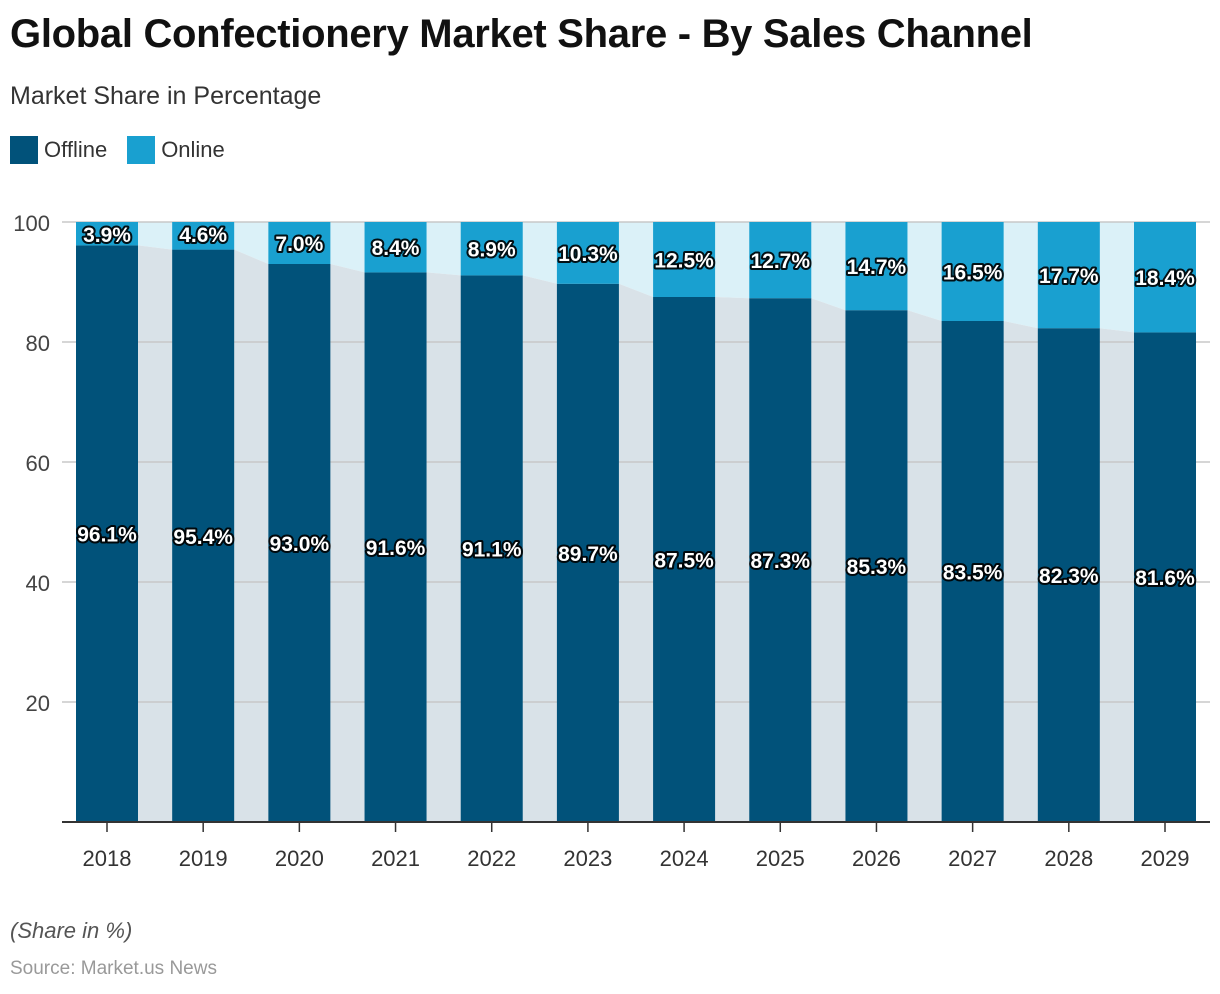 This screenshot has height=994, width=1220. I want to click on y-tick-label: 80, so click(38, 343).